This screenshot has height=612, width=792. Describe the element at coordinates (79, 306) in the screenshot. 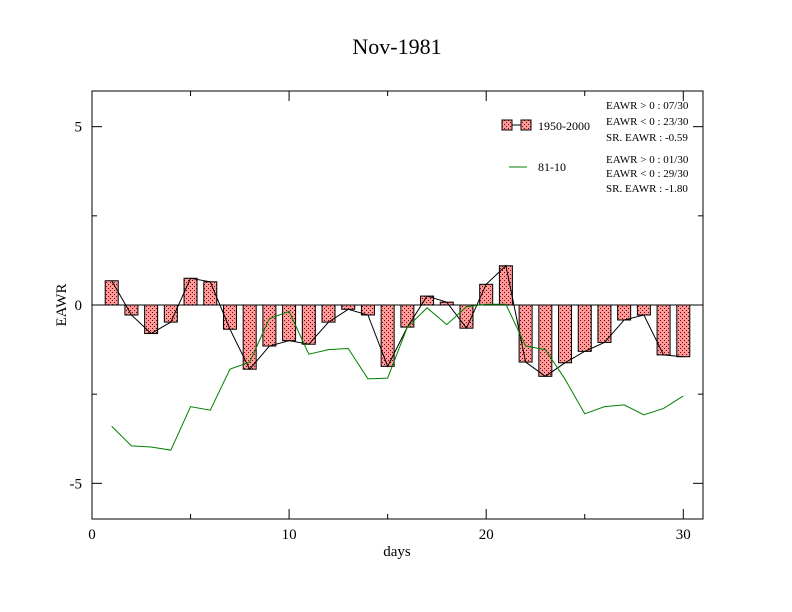

I see `y-tick-label: 0` at that location.